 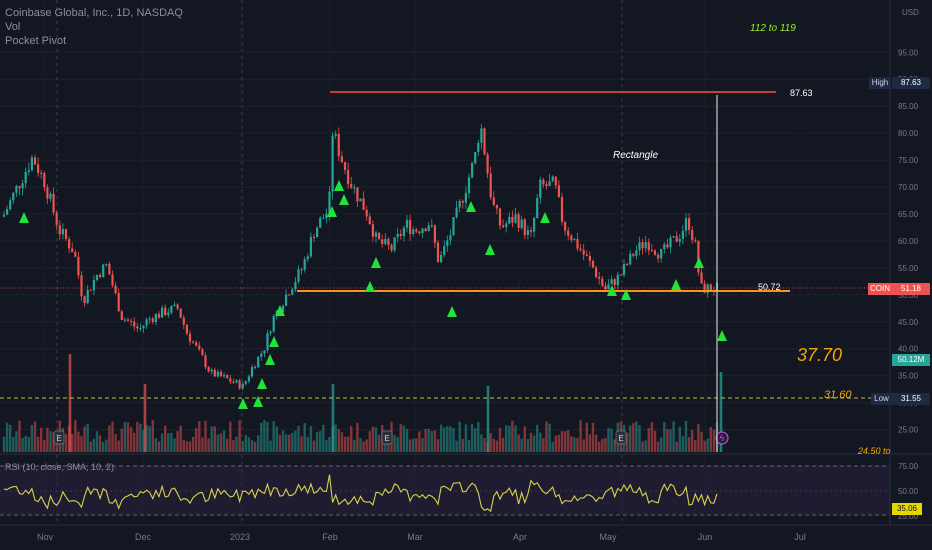 What do you see at coordinates (908, 491) in the screenshot?
I see `rsi-axis-label: 50.00` at bounding box center [908, 491].